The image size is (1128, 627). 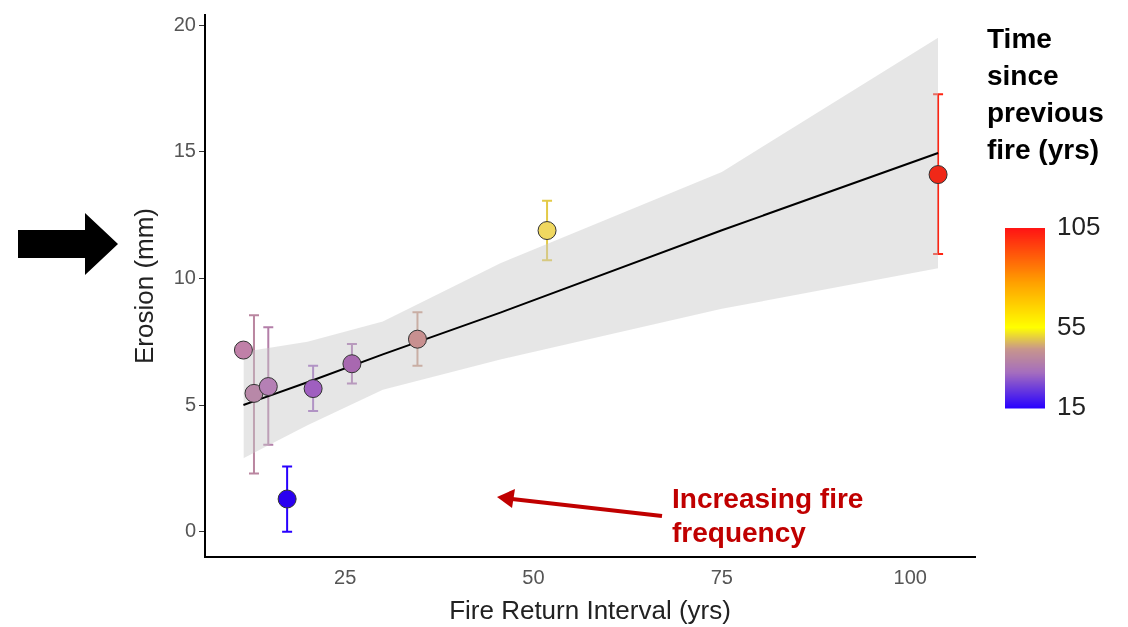 I want to click on color-bar-label: 15, so click(x=1071, y=406).